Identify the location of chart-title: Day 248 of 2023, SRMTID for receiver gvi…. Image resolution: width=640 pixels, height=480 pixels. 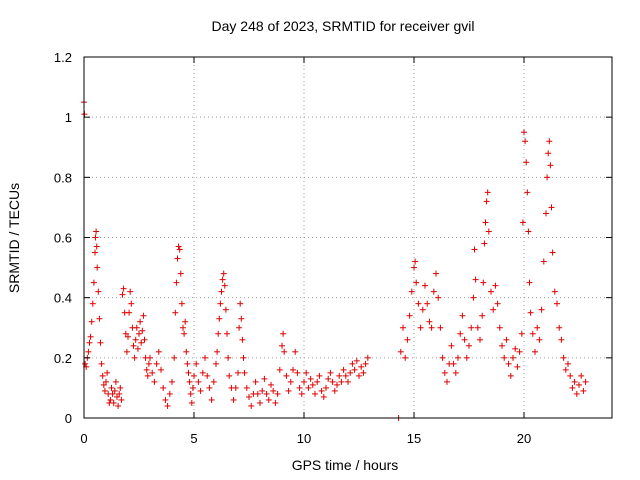
(343, 26).